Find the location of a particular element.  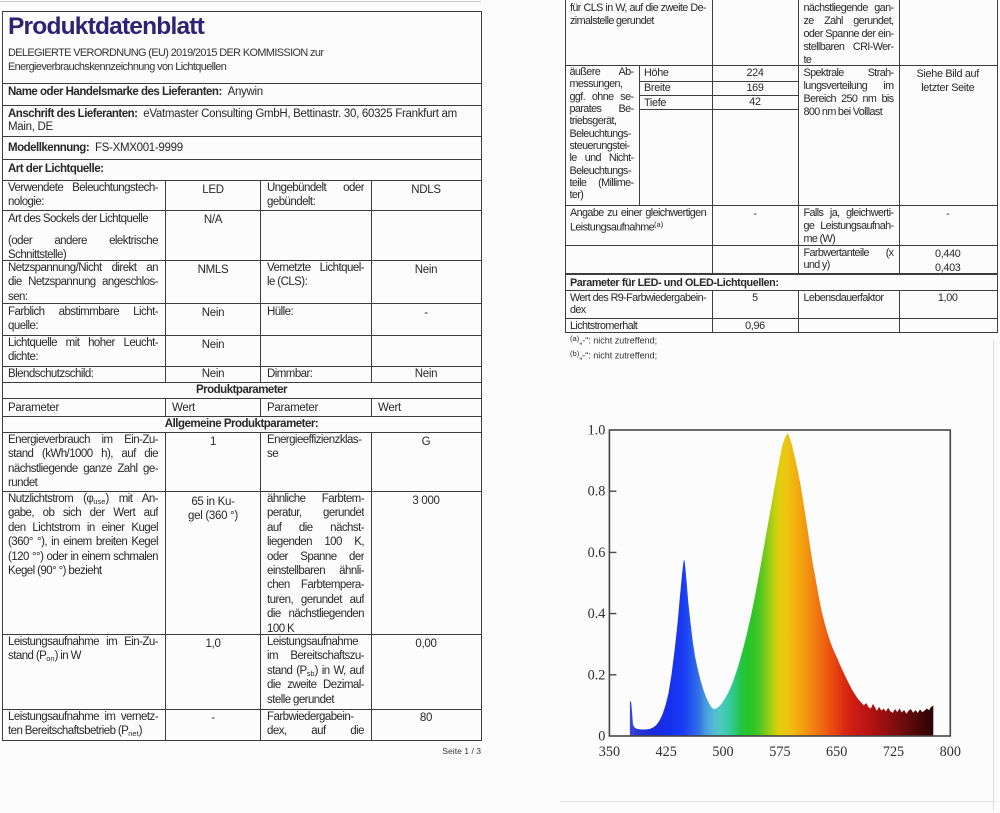

svg-text: 800 is located at coordinates (950, 752).